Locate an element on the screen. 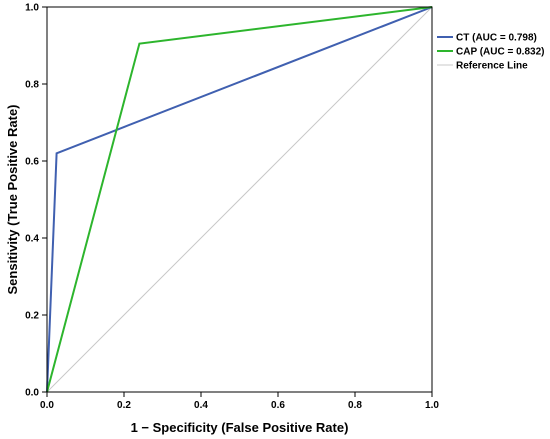 Image resolution: width=550 pixels, height=439 pixels. y-tick-label: 1.0 is located at coordinates (32, 8).